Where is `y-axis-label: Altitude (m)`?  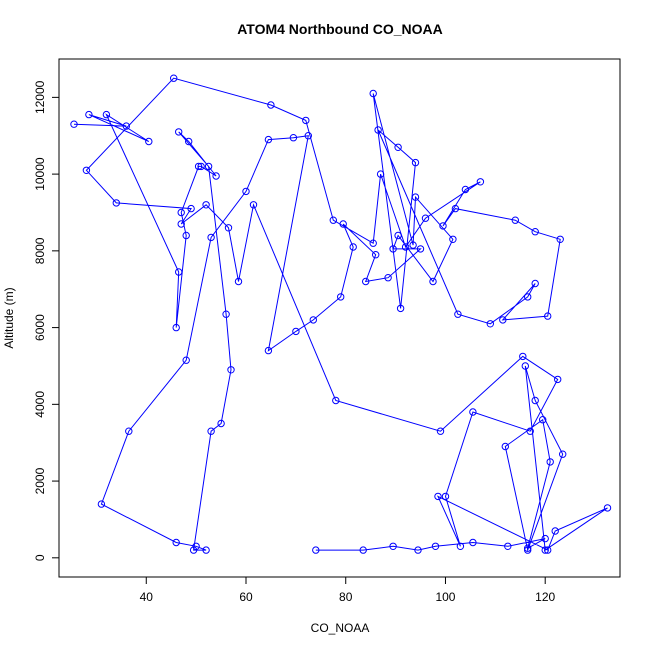
y-axis-label: Altitude (m) is located at coordinates (9, 317).